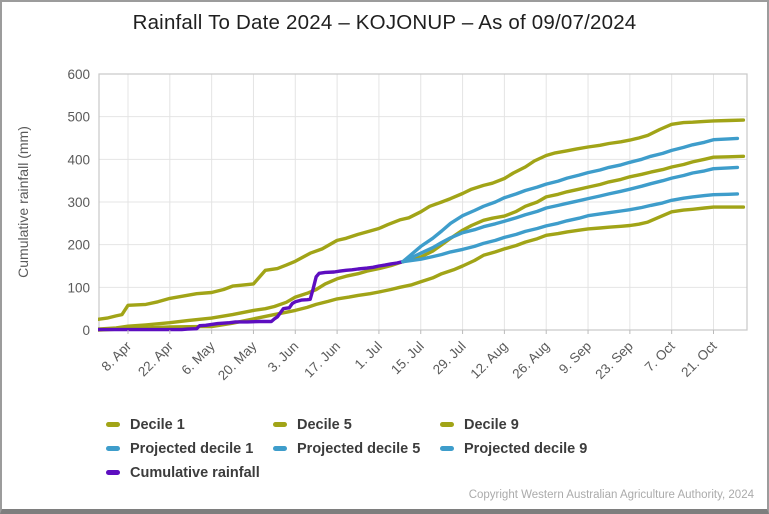  Describe the element at coordinates (78, 202) in the screenshot. I see `y-tick-label: 300` at that location.